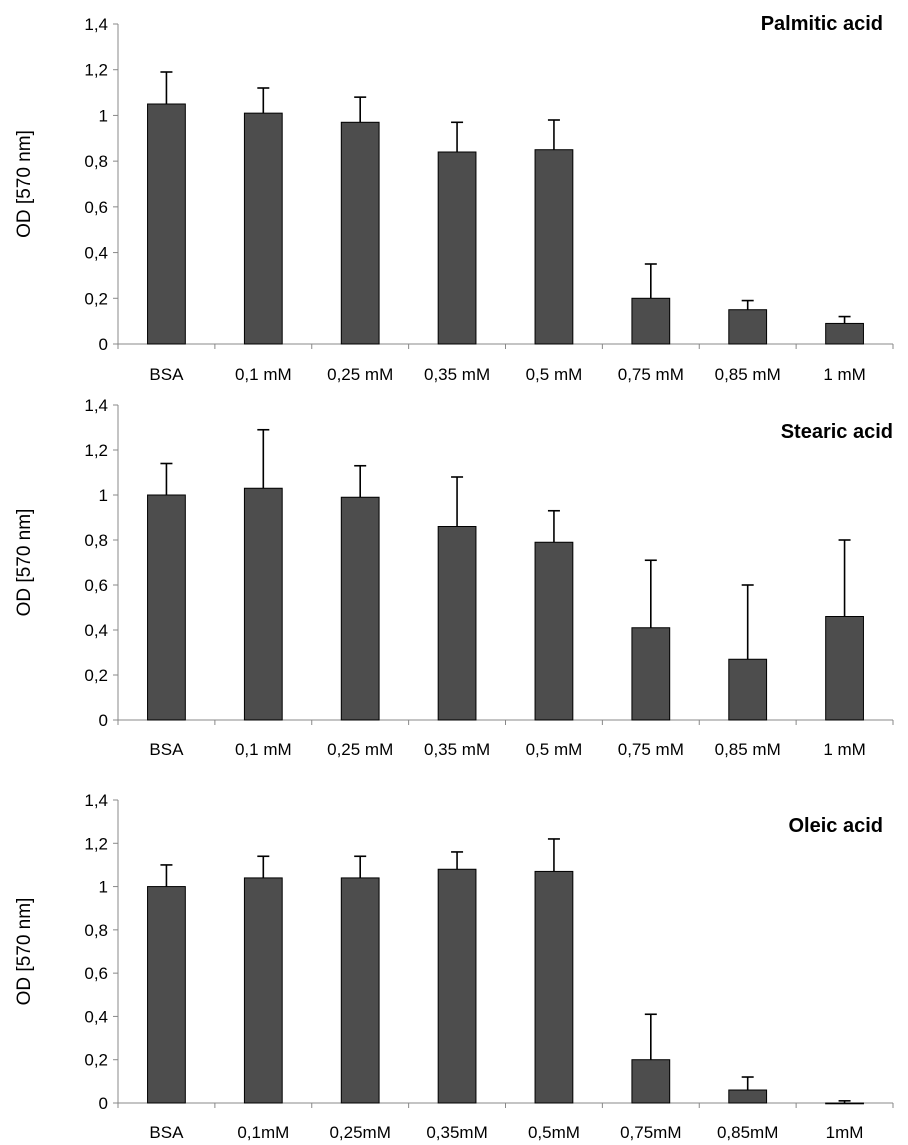  Describe the element at coordinates (845, 1132) in the screenshot. I see `x-tick-label: 1mM` at that location.